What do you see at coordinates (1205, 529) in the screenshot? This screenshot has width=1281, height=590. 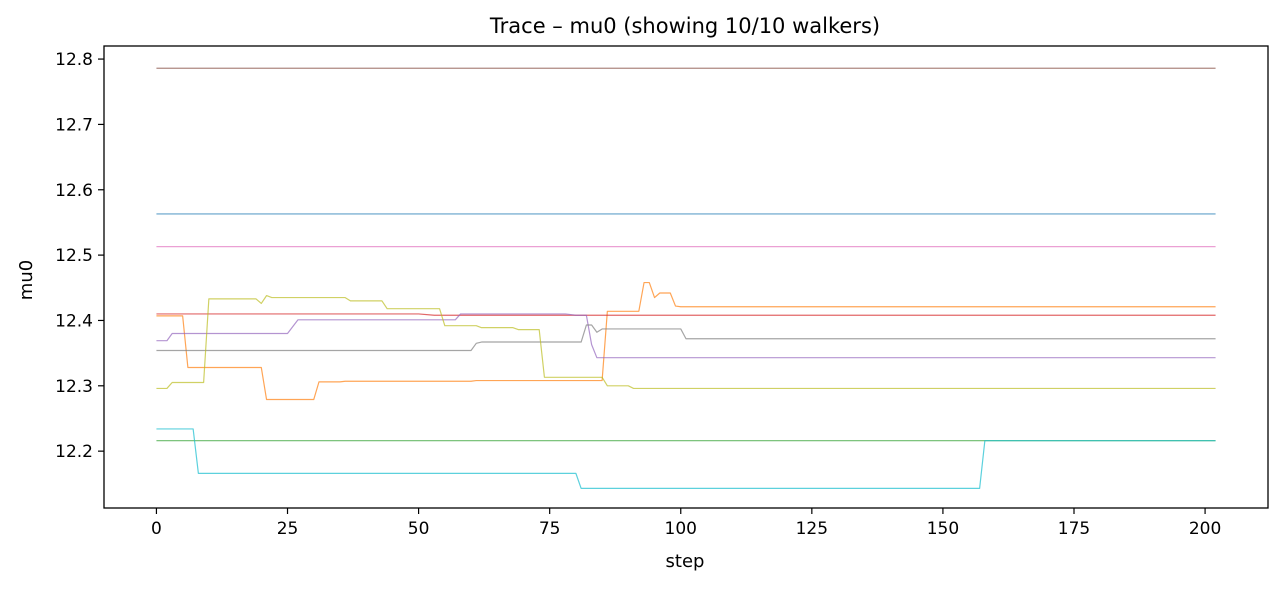 I see `x-tick-label: 200` at bounding box center [1205, 529].